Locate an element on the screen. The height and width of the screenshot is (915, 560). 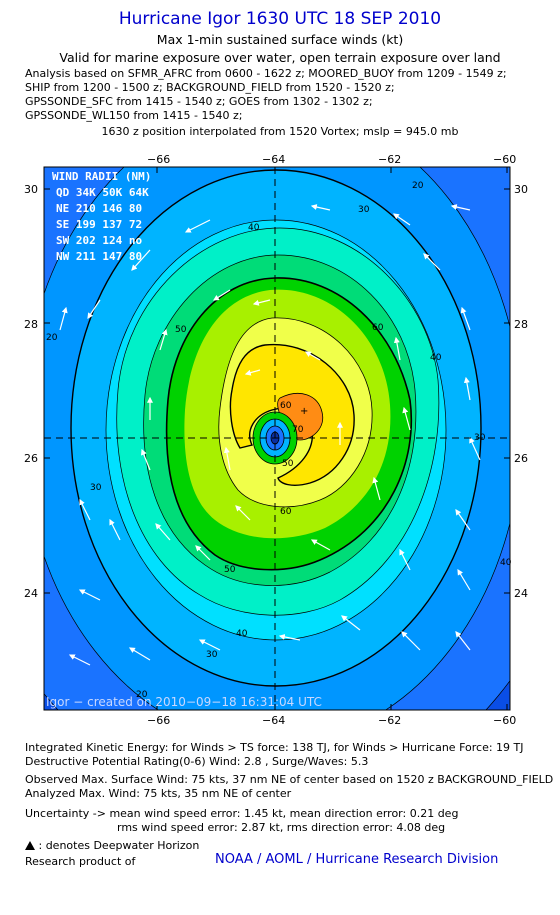
lat-tick-right-30: 30 is located at coordinates (521, 189).